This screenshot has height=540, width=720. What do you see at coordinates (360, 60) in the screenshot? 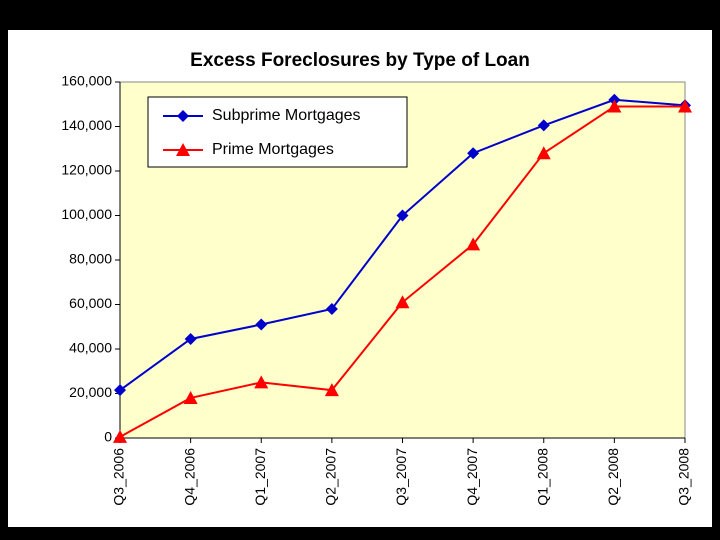
I see `chart-title: Excess Foreclosures by Type of Loan` at bounding box center [360, 60].